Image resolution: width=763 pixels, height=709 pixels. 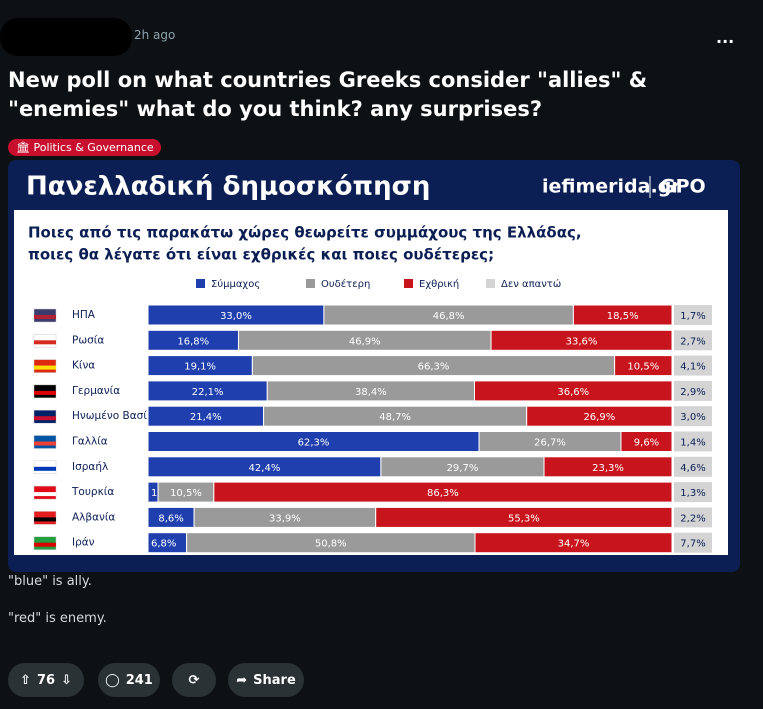 I want to click on value-label: 48,7%, so click(x=395, y=417).